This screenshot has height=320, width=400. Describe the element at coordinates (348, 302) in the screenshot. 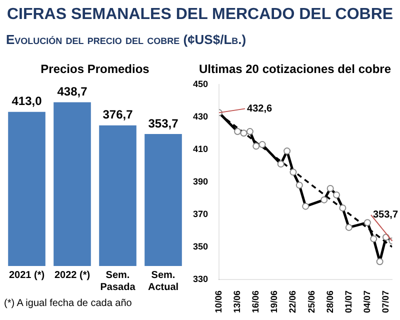

I see `x-tick-label: 01/07` at that location.